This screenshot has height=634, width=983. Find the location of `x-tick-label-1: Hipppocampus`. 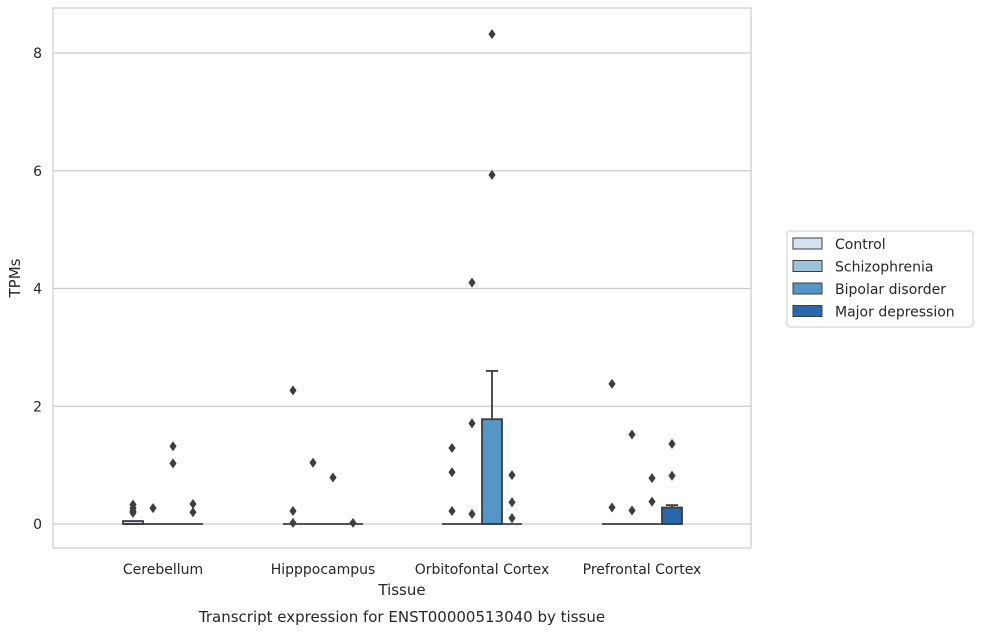

x-tick-label-1: Hipppocampus is located at coordinates (323, 570).